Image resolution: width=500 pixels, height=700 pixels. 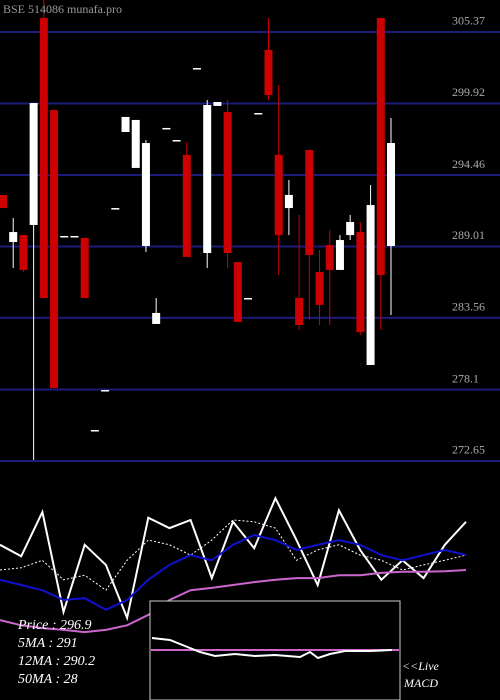 What do you see at coordinates (62, 9) in the screenshot?
I see `chart-title: BSE 514086 munafa.pro` at bounding box center [62, 9].